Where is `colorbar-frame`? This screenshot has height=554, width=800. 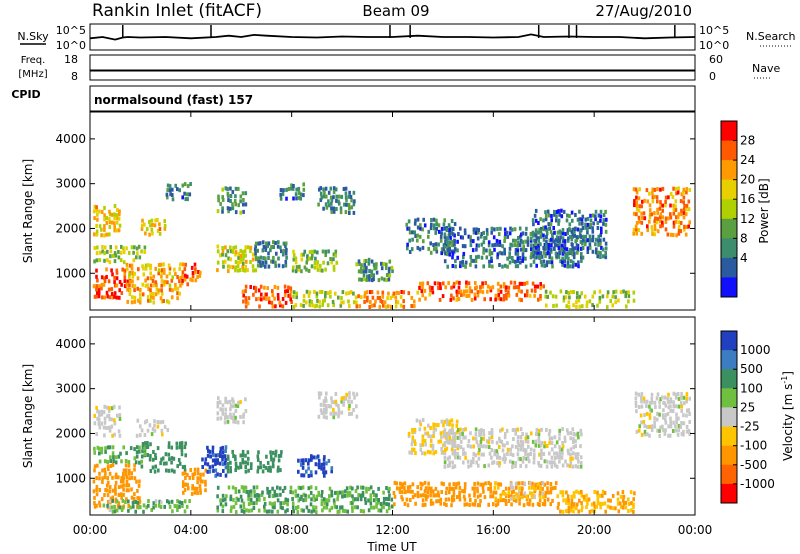
colorbar-frame is located at coordinates (729, 209).